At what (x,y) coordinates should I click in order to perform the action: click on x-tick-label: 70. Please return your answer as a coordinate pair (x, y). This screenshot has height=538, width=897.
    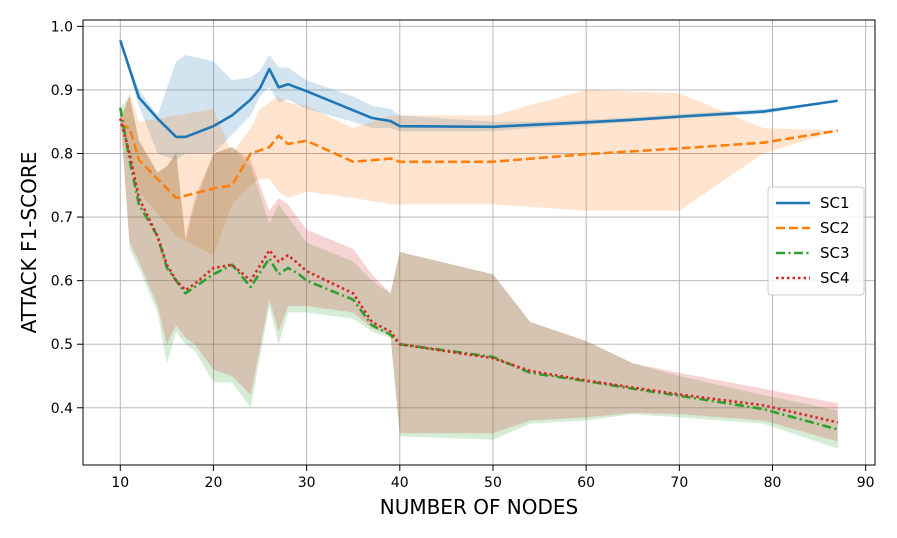
    Looking at the image, I should click on (679, 483).